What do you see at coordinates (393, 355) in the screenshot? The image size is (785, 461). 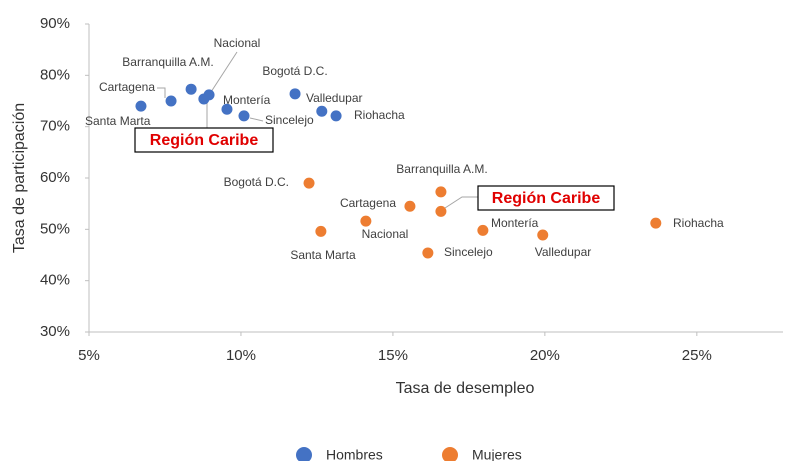 I see `x-tick-label: 15%` at bounding box center [393, 355].